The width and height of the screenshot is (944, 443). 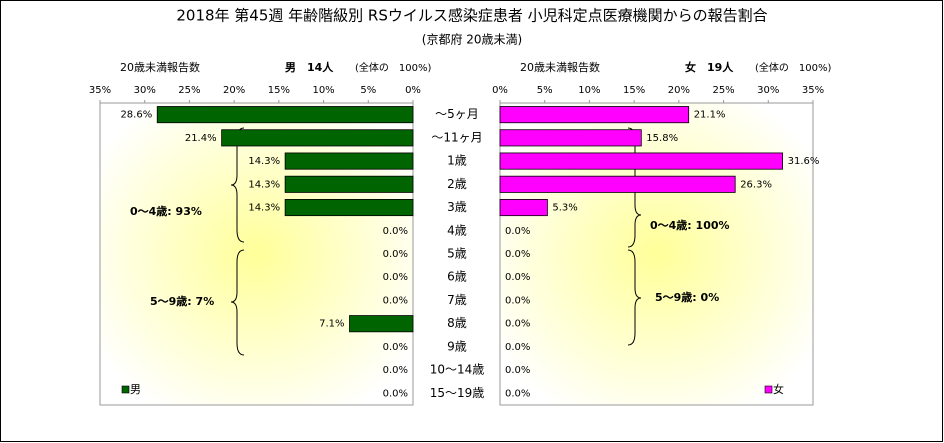 What do you see at coordinates (457, 114) in the screenshot?
I see `category-label: ～5ヶ月` at bounding box center [457, 114].